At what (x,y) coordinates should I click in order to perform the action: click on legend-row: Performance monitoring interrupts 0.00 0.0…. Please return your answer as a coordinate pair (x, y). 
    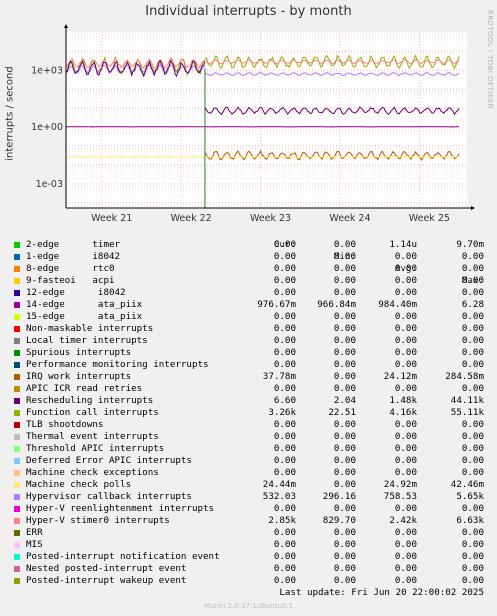
    Looking at the image, I should click on (248, 365).